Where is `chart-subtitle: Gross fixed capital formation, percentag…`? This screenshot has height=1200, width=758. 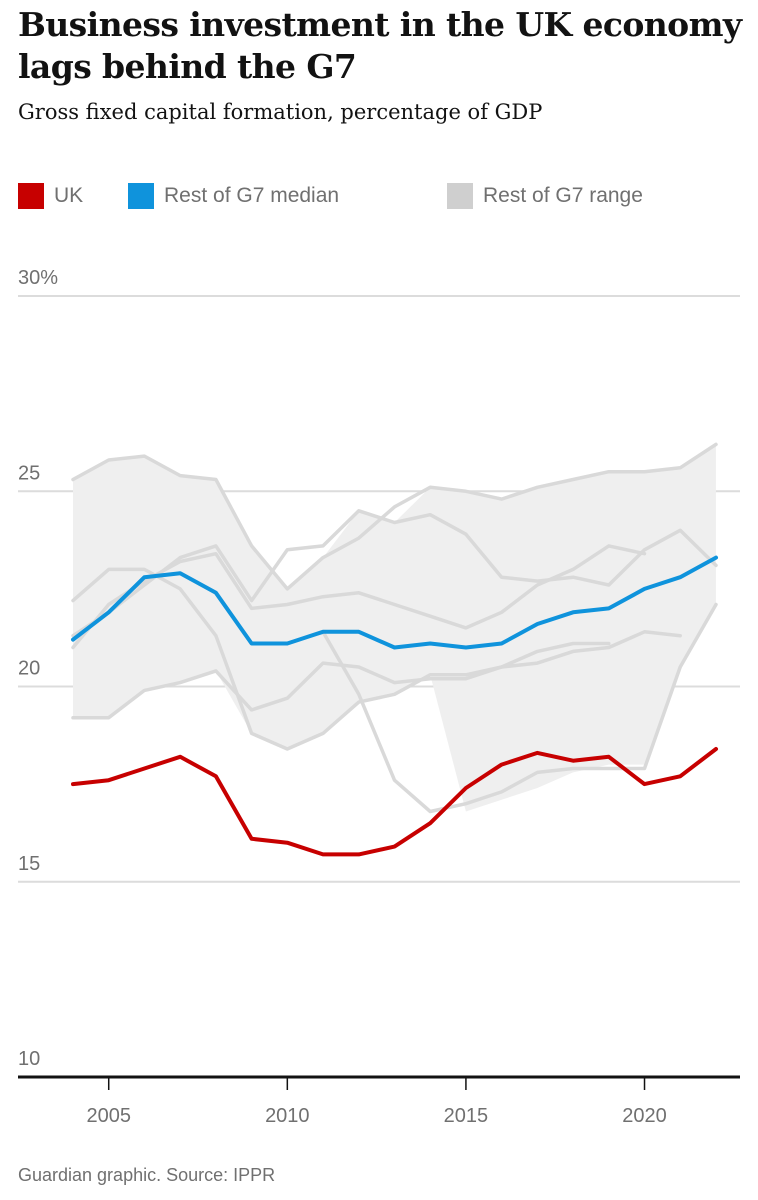 chart-subtitle: Gross fixed capital formation, percentag… is located at coordinates (280, 112).